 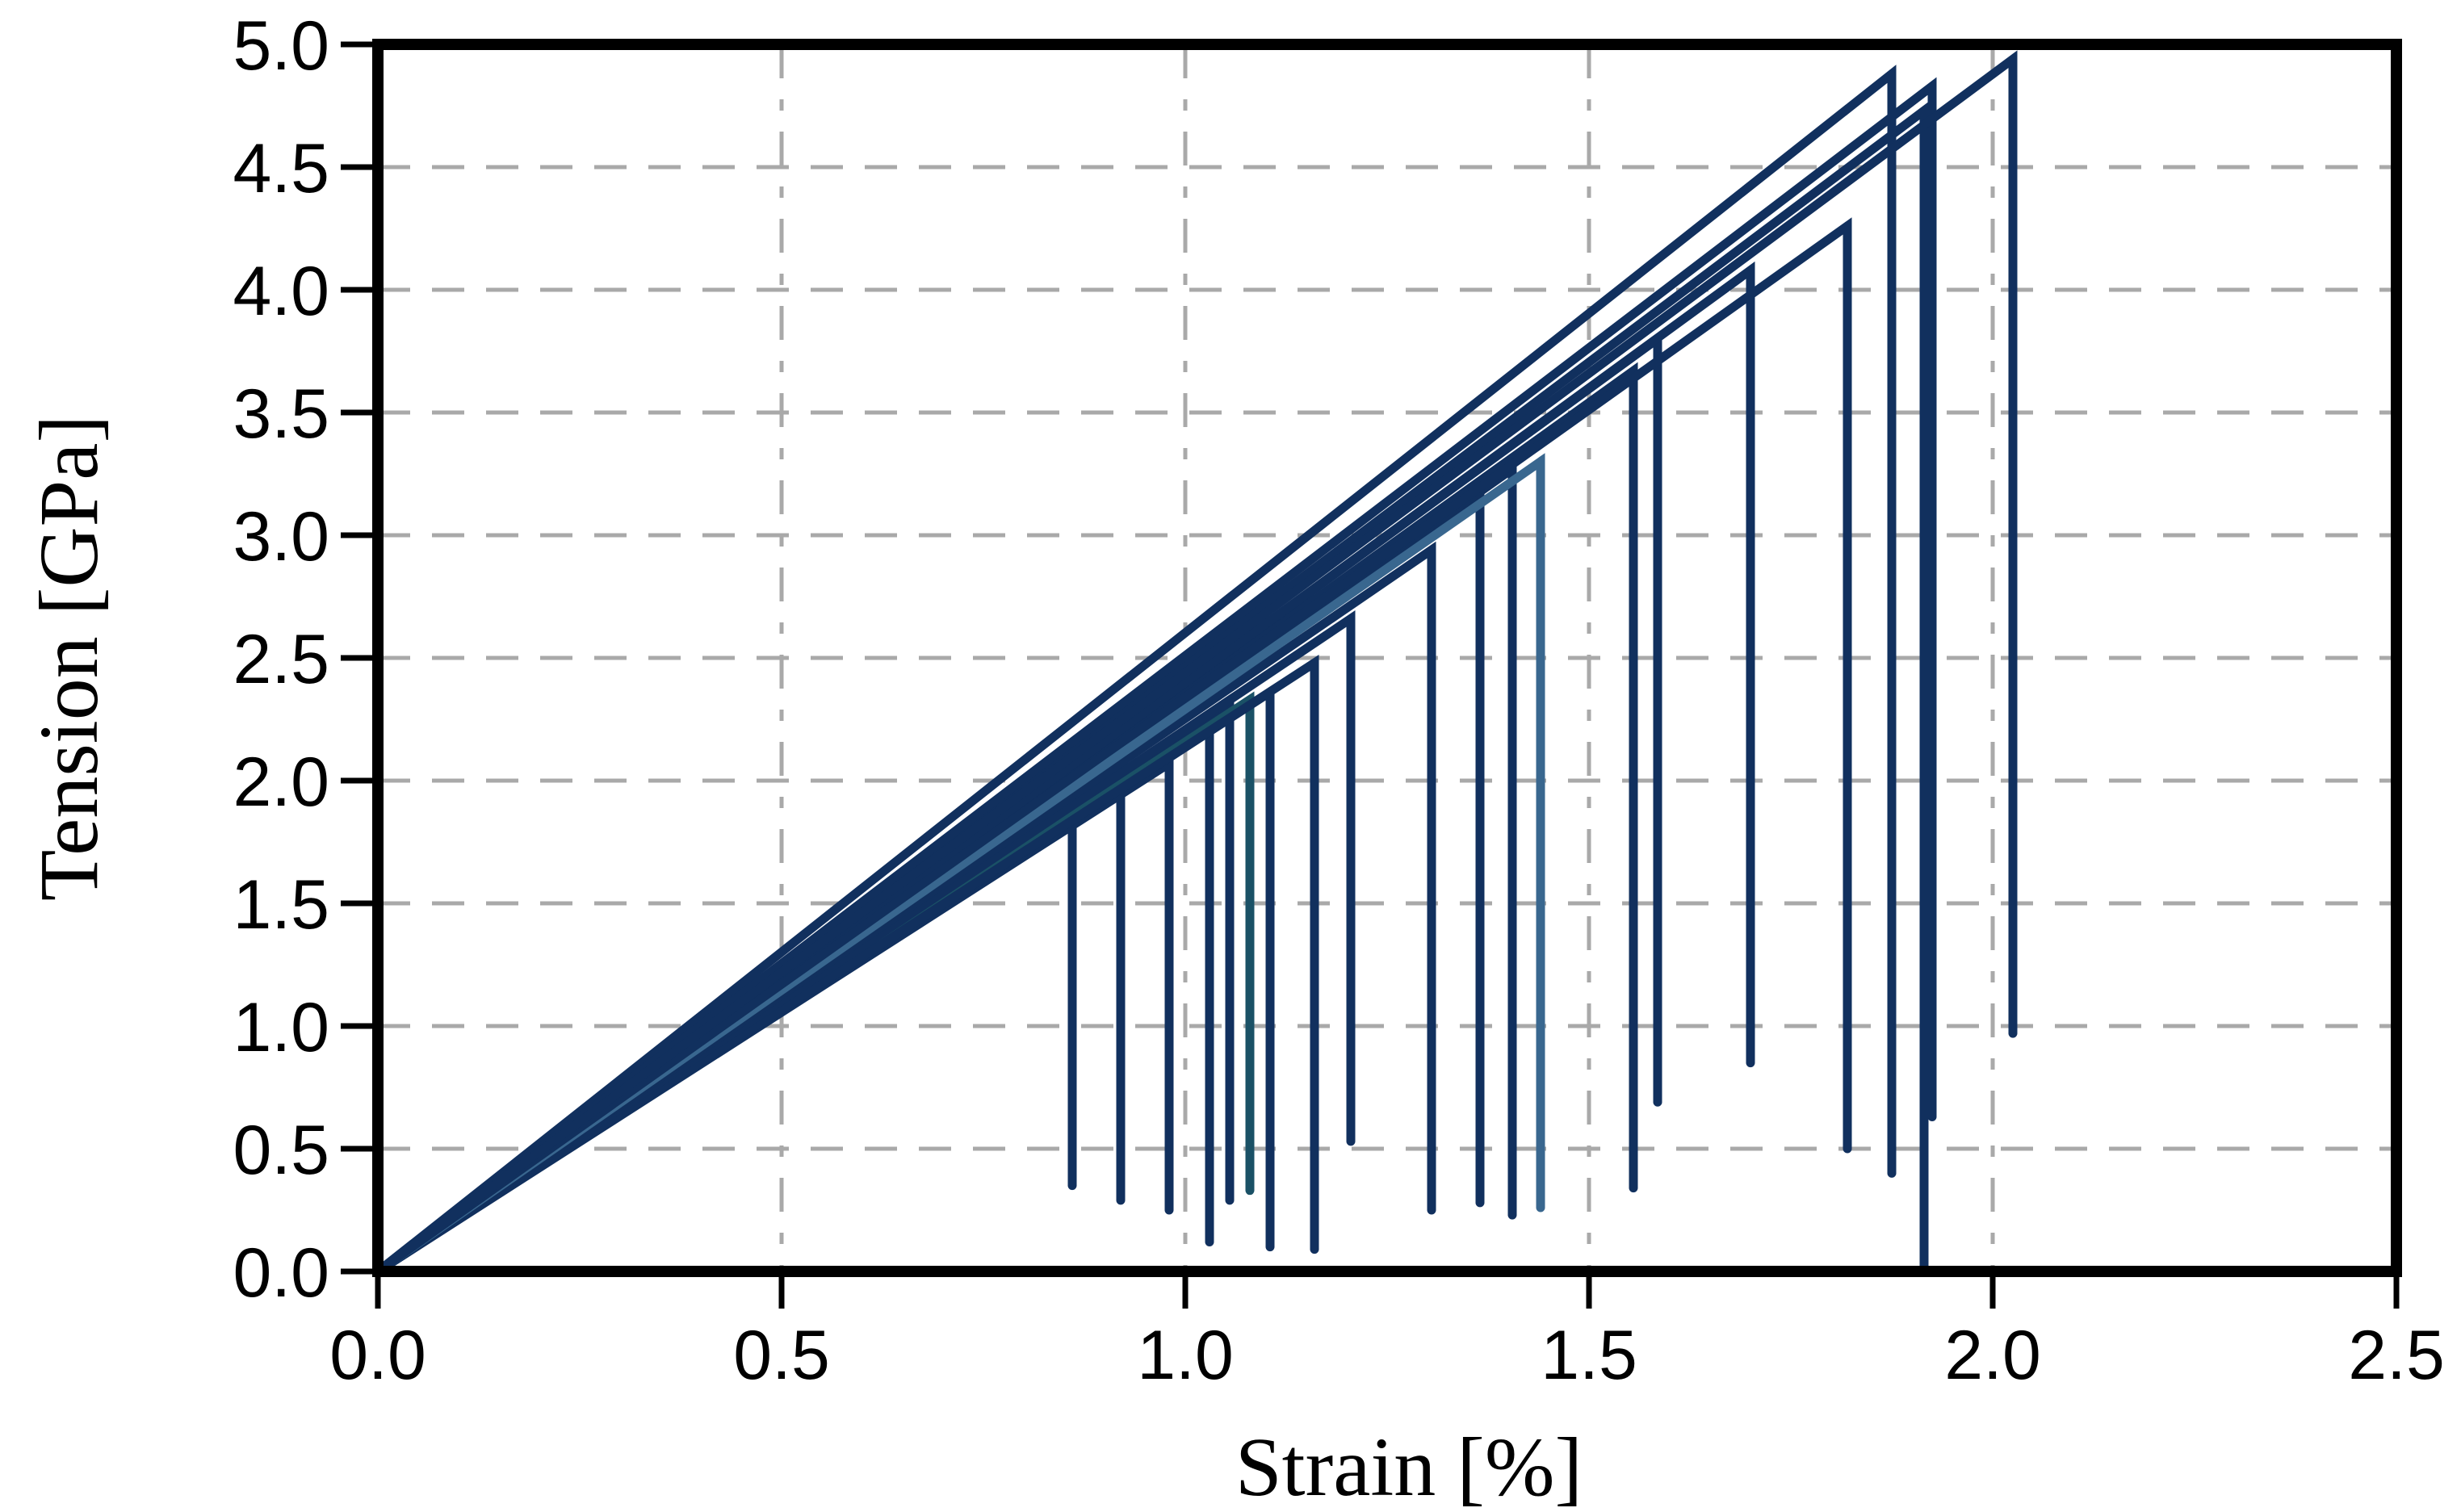 I want to click on y-axis-title: Tension [GPa], so click(x=69, y=658).